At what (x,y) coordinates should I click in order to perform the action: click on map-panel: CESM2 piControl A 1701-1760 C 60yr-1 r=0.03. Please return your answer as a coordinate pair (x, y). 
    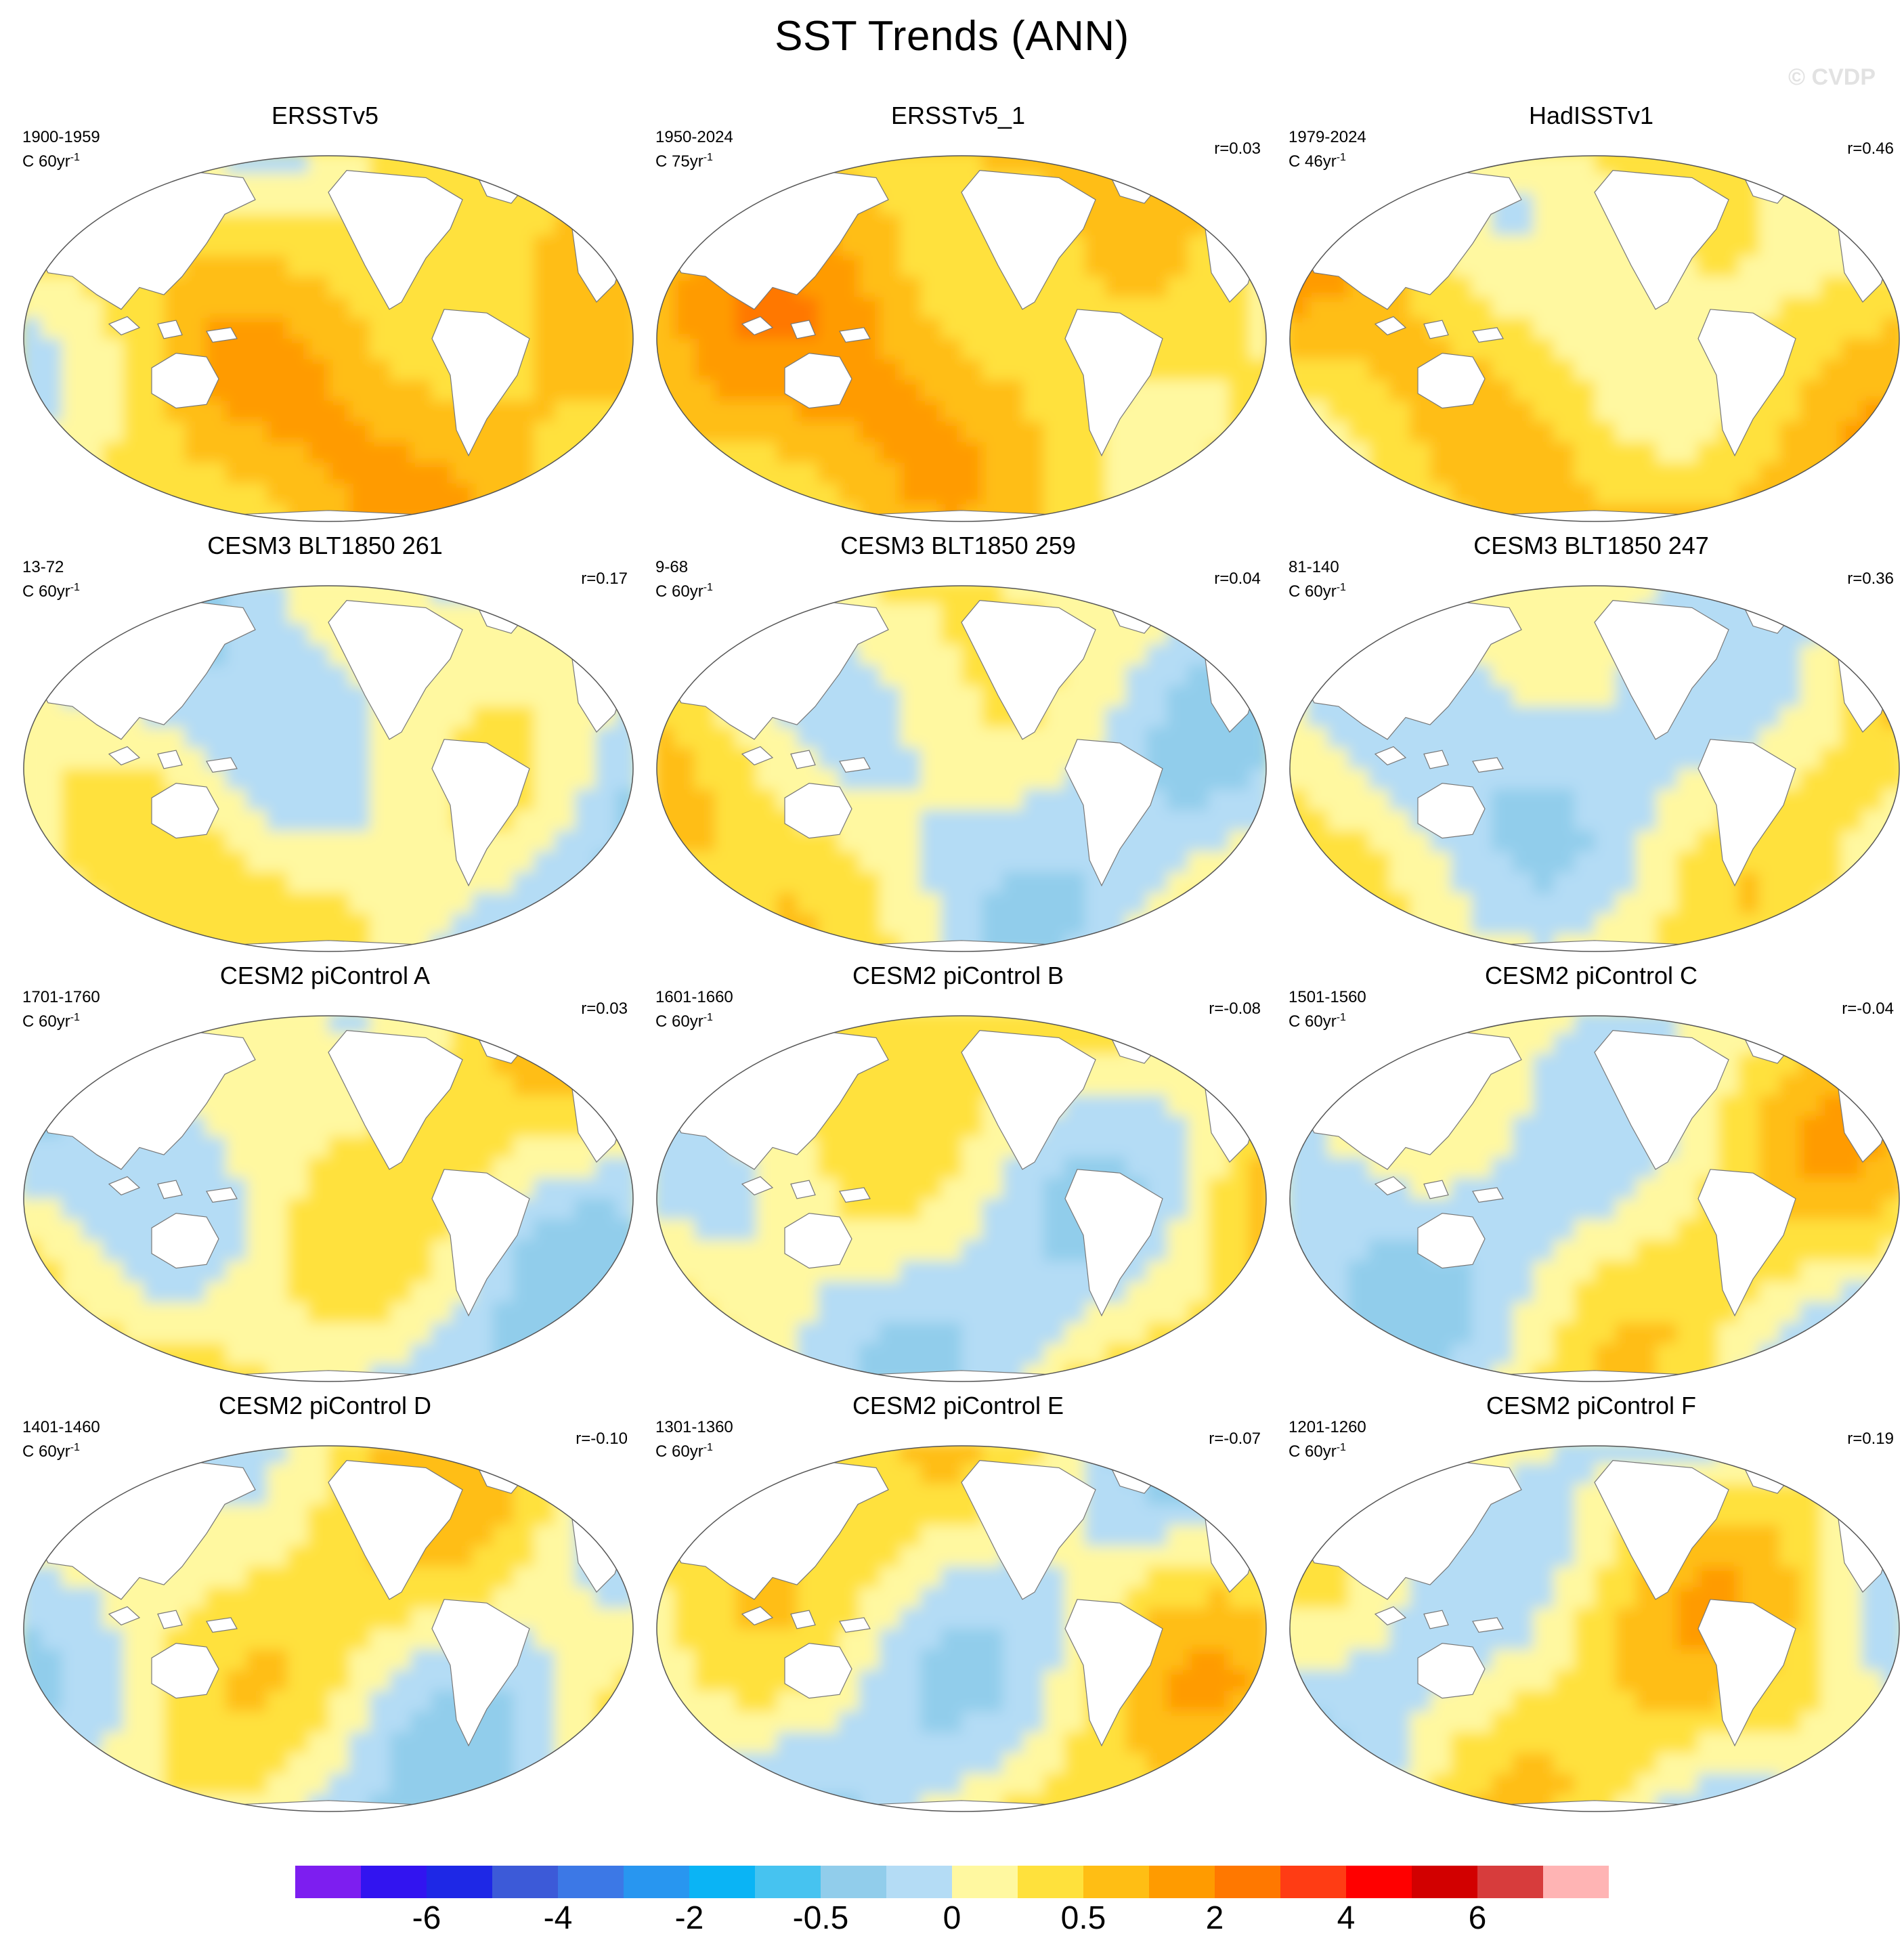
    Looking at the image, I should click on (325, 1172).